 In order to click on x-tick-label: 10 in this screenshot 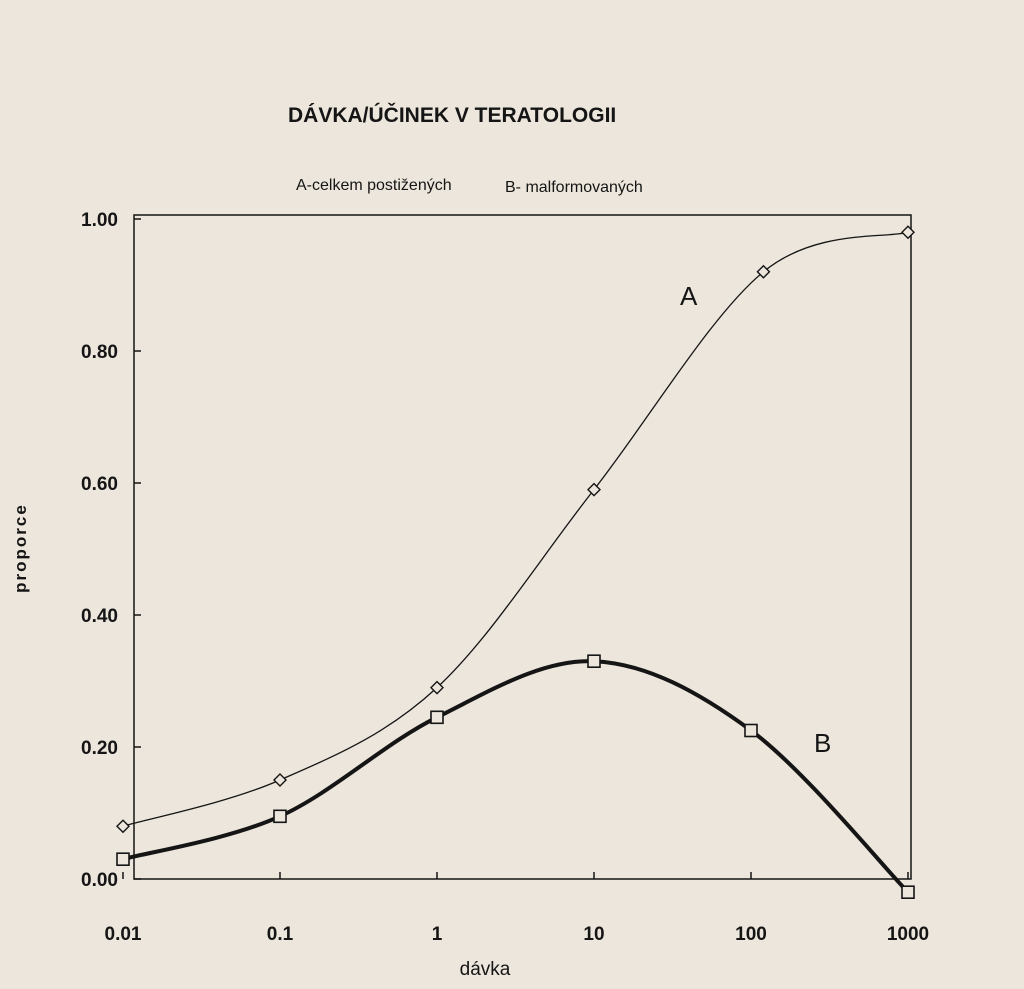, I will do `click(593, 934)`.